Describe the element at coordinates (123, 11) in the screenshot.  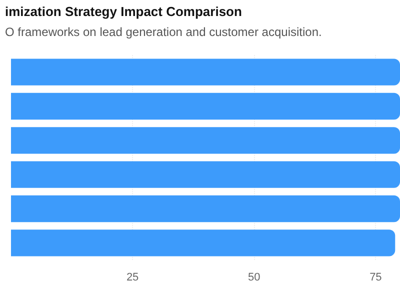
I see `chart-title: imization Strategy Impact Comparison` at that location.